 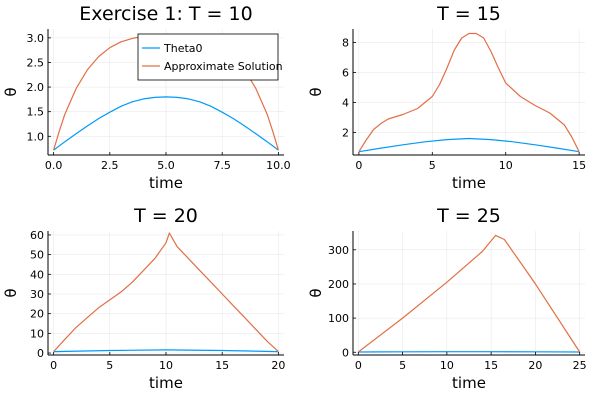 What do you see at coordinates (165, 216) in the screenshot?
I see `chart-title: T = 20` at bounding box center [165, 216].